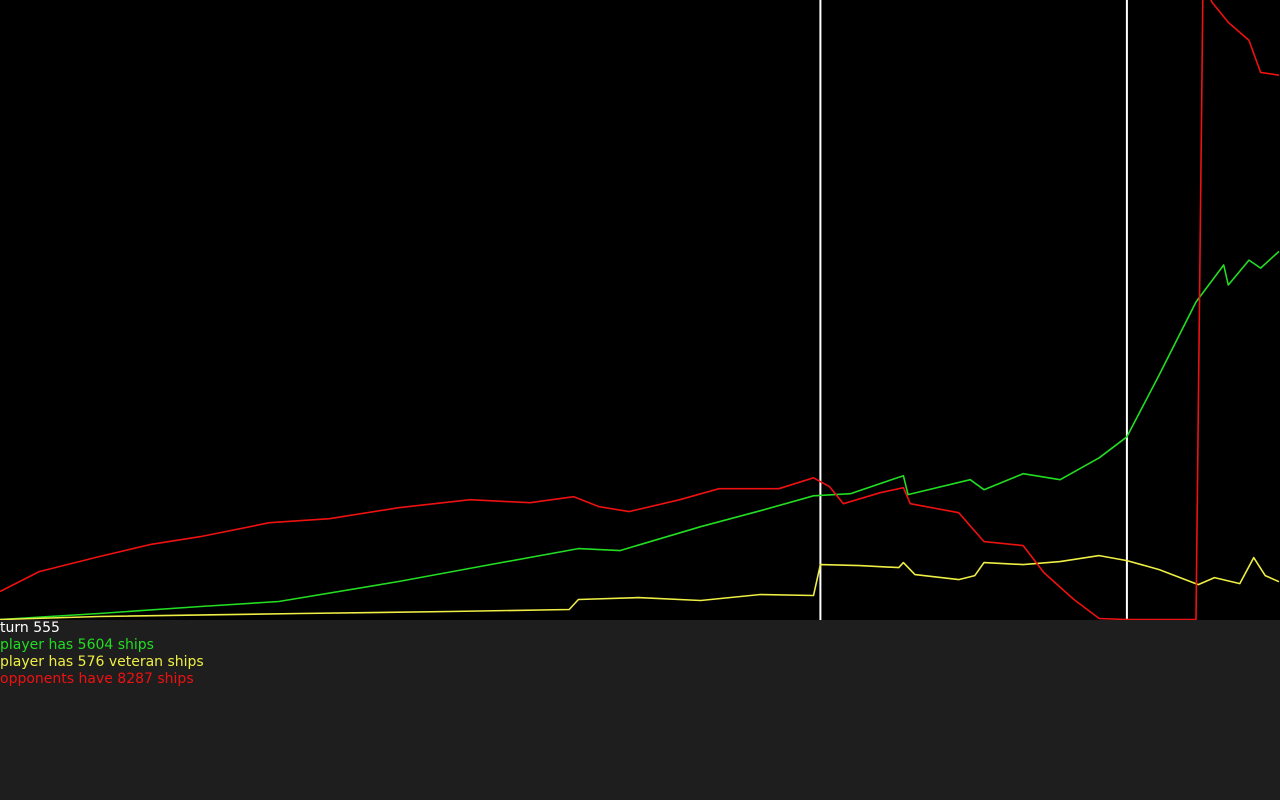  Describe the element at coordinates (102, 662) in the screenshot. I see `status-line: player has 576 veteran ships` at that location.